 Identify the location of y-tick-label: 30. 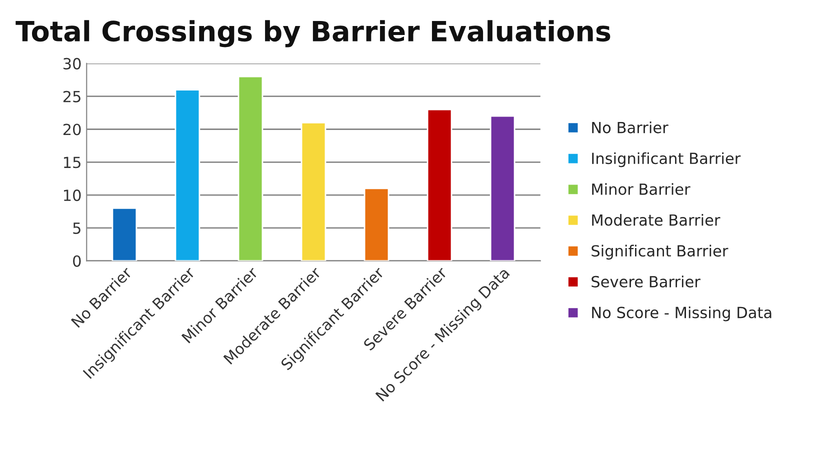
(72, 64).